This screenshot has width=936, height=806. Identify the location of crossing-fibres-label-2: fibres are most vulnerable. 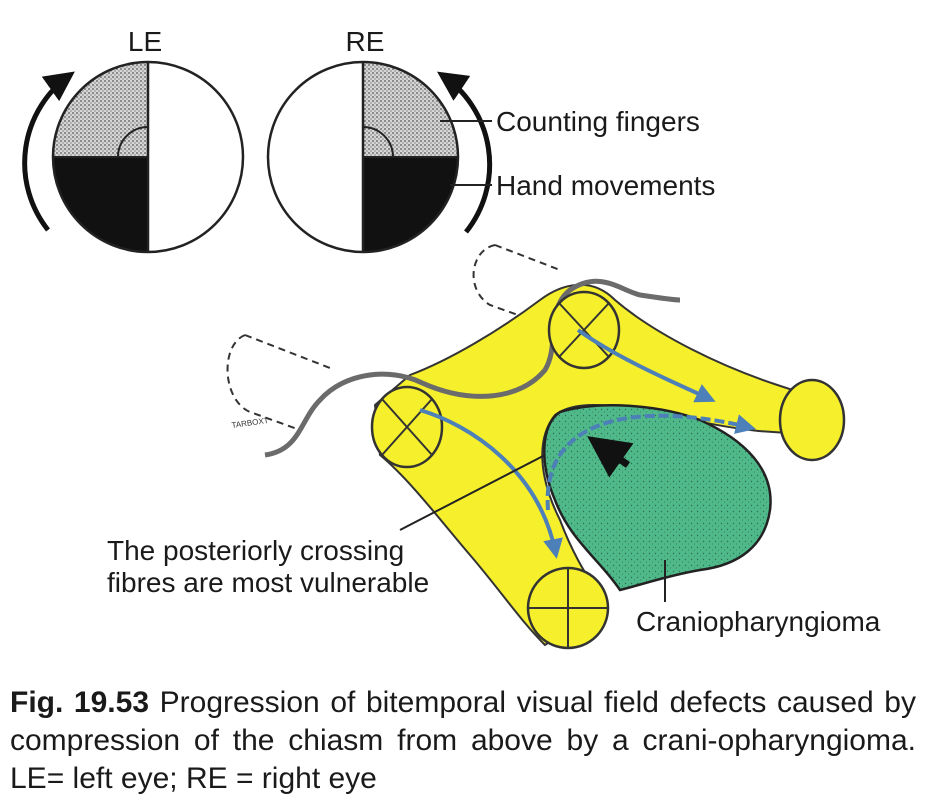
(268, 582).